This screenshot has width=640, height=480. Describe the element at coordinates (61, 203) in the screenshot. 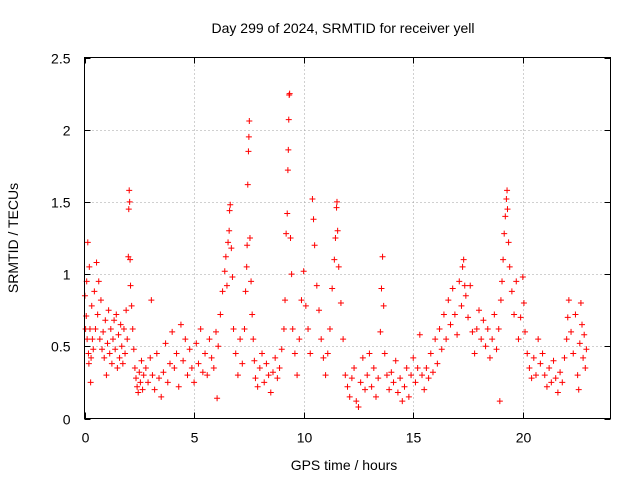

I see `y-tick-label: 1.5` at that location.